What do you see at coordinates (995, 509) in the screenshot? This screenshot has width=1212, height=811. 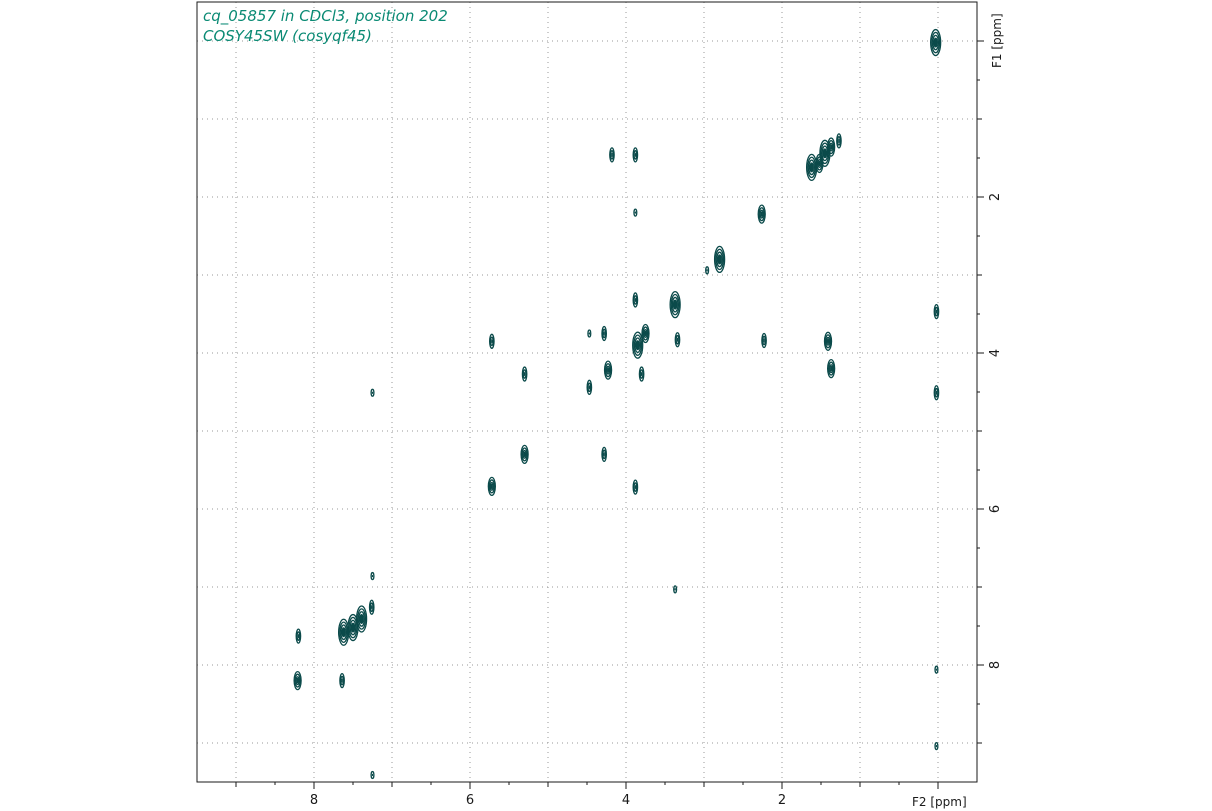 I see `y-tick-label: 6` at bounding box center [995, 509].